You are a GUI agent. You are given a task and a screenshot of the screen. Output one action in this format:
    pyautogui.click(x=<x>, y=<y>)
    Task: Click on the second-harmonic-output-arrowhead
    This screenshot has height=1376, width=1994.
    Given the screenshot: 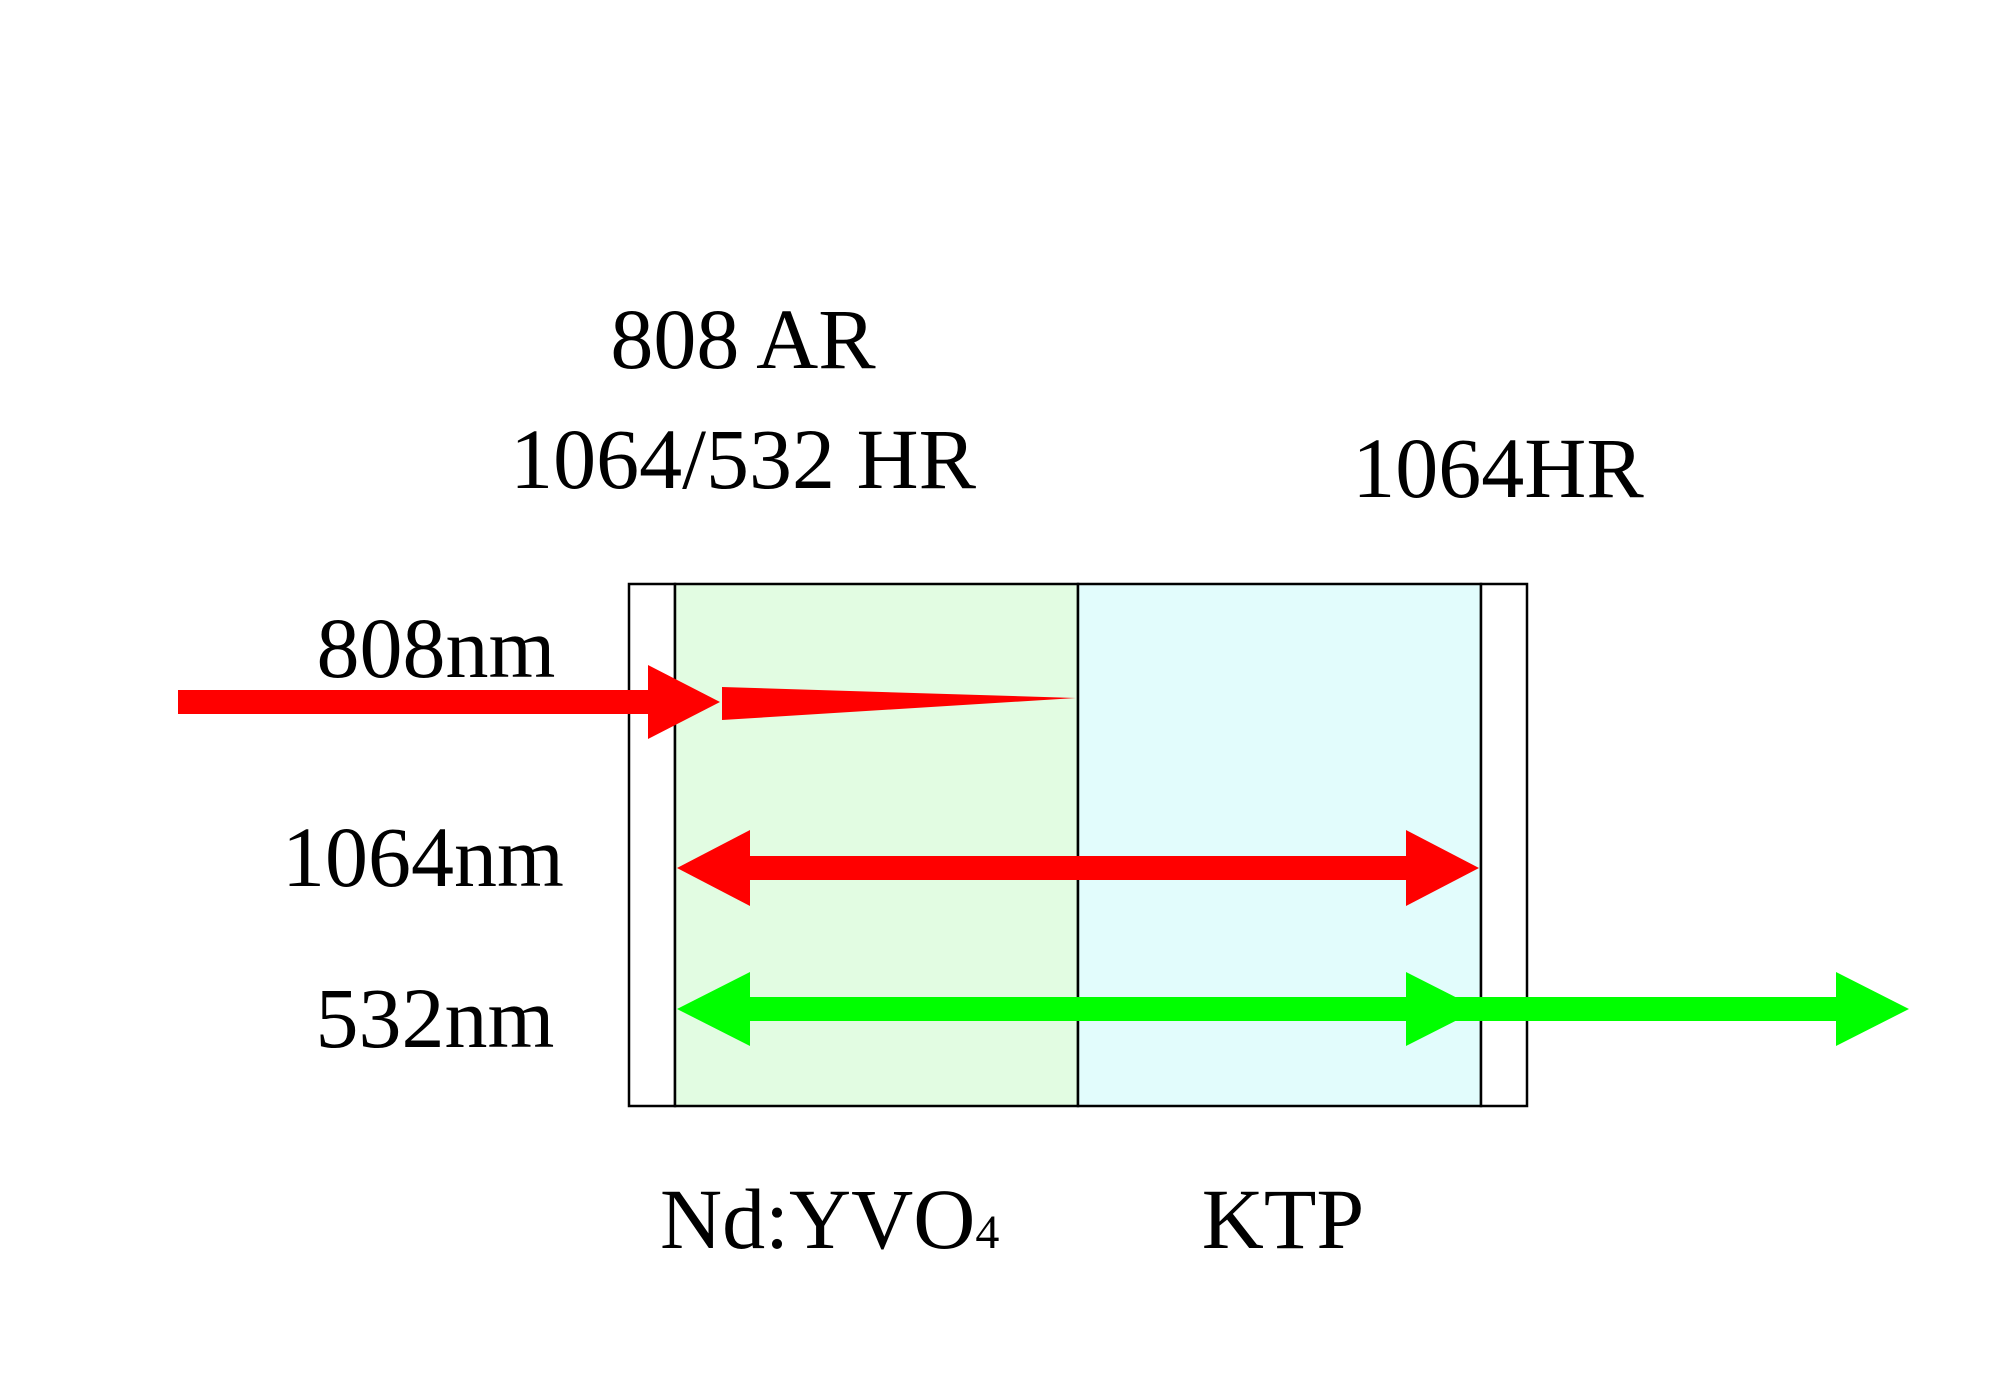 What is the action you would take?
    pyautogui.click(x=1872, y=1009)
    